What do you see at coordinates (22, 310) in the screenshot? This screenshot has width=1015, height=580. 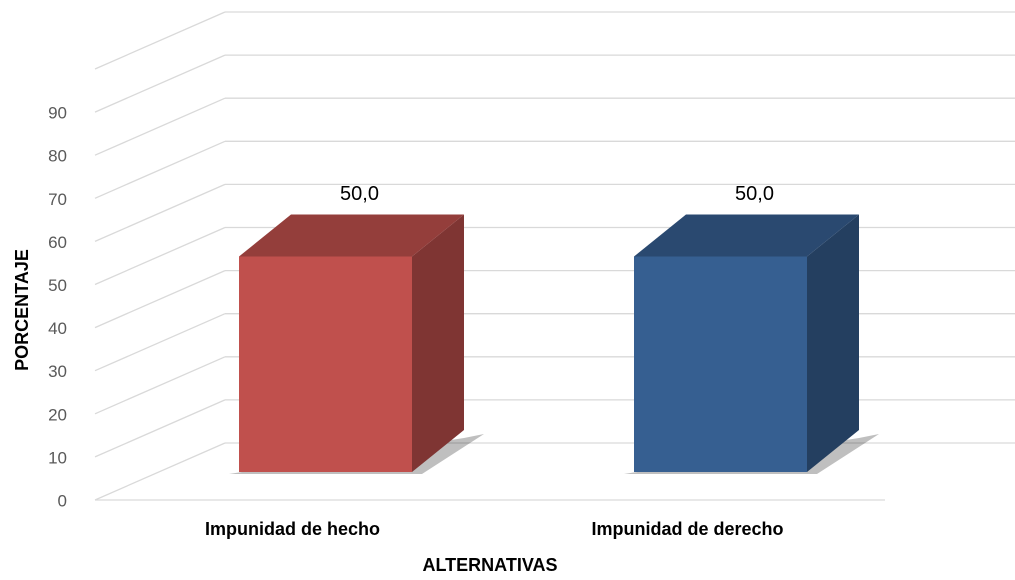 I see `y-axis-title: PORCENTAJE` at bounding box center [22, 310].